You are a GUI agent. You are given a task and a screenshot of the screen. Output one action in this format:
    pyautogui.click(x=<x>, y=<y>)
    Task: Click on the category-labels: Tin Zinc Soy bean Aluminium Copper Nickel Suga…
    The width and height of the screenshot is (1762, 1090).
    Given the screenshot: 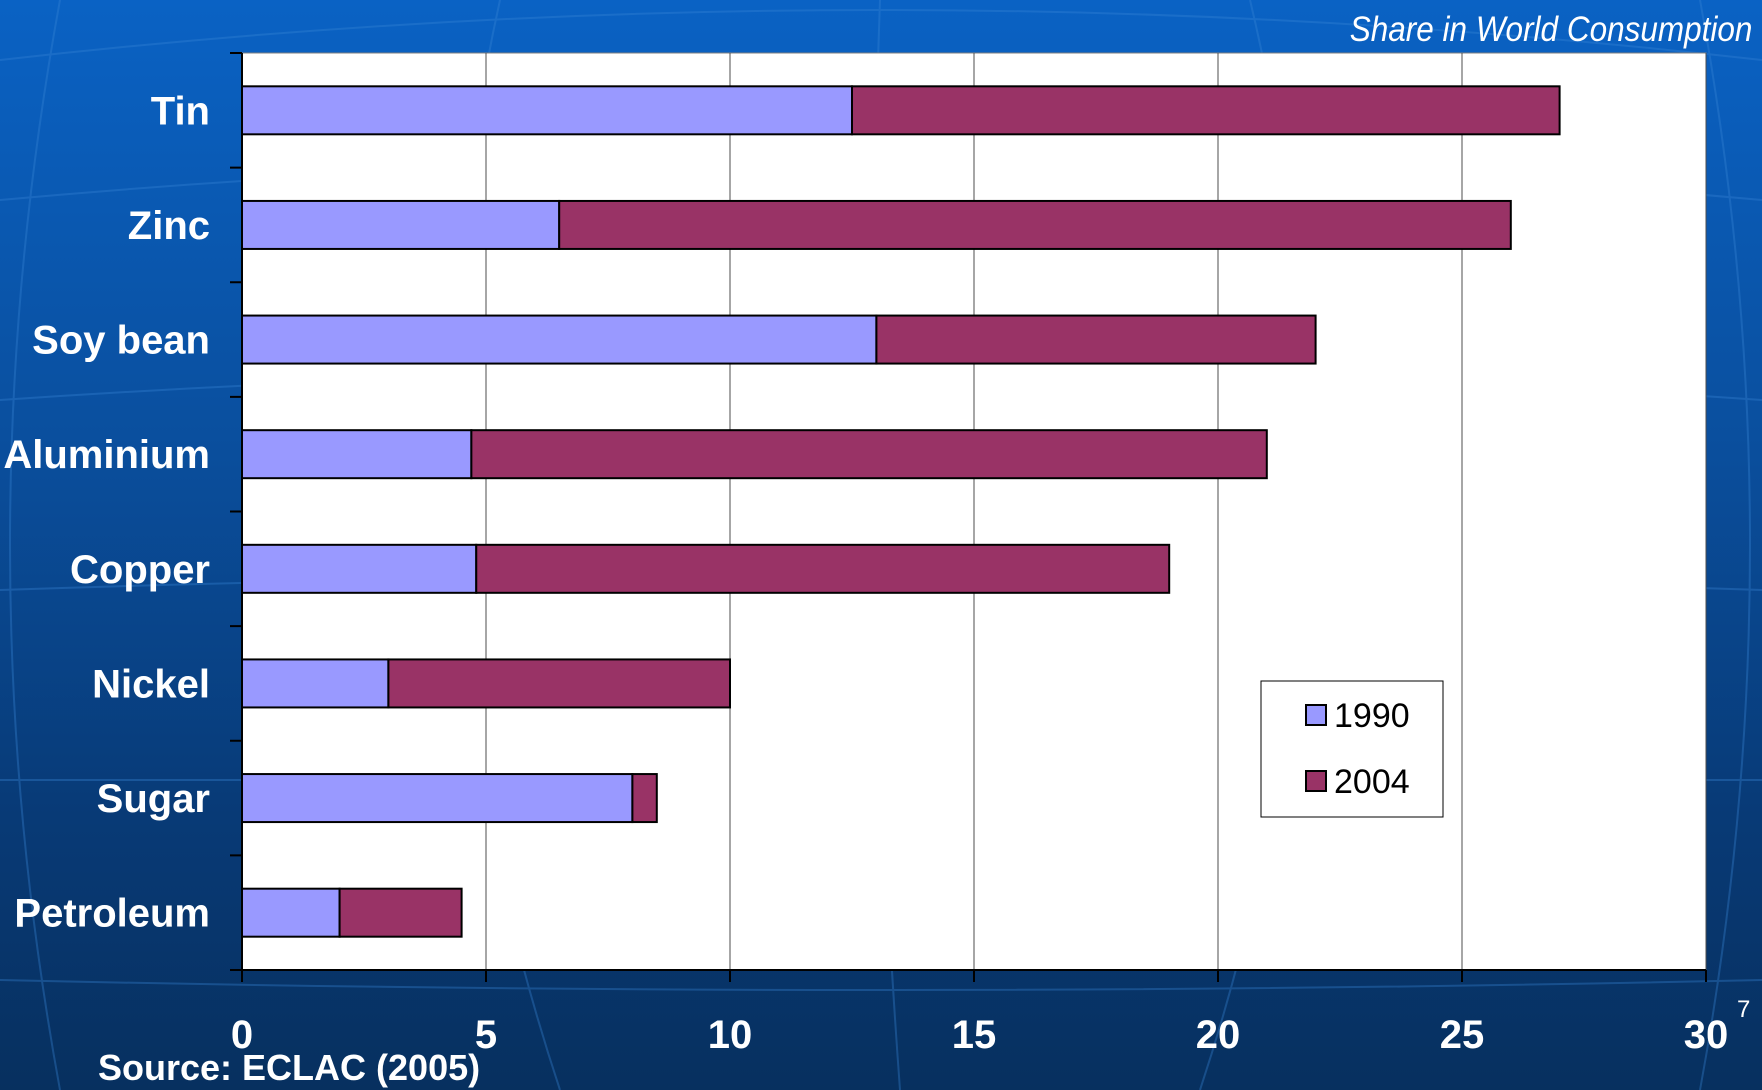 What is the action you would take?
    pyautogui.click(x=106, y=512)
    